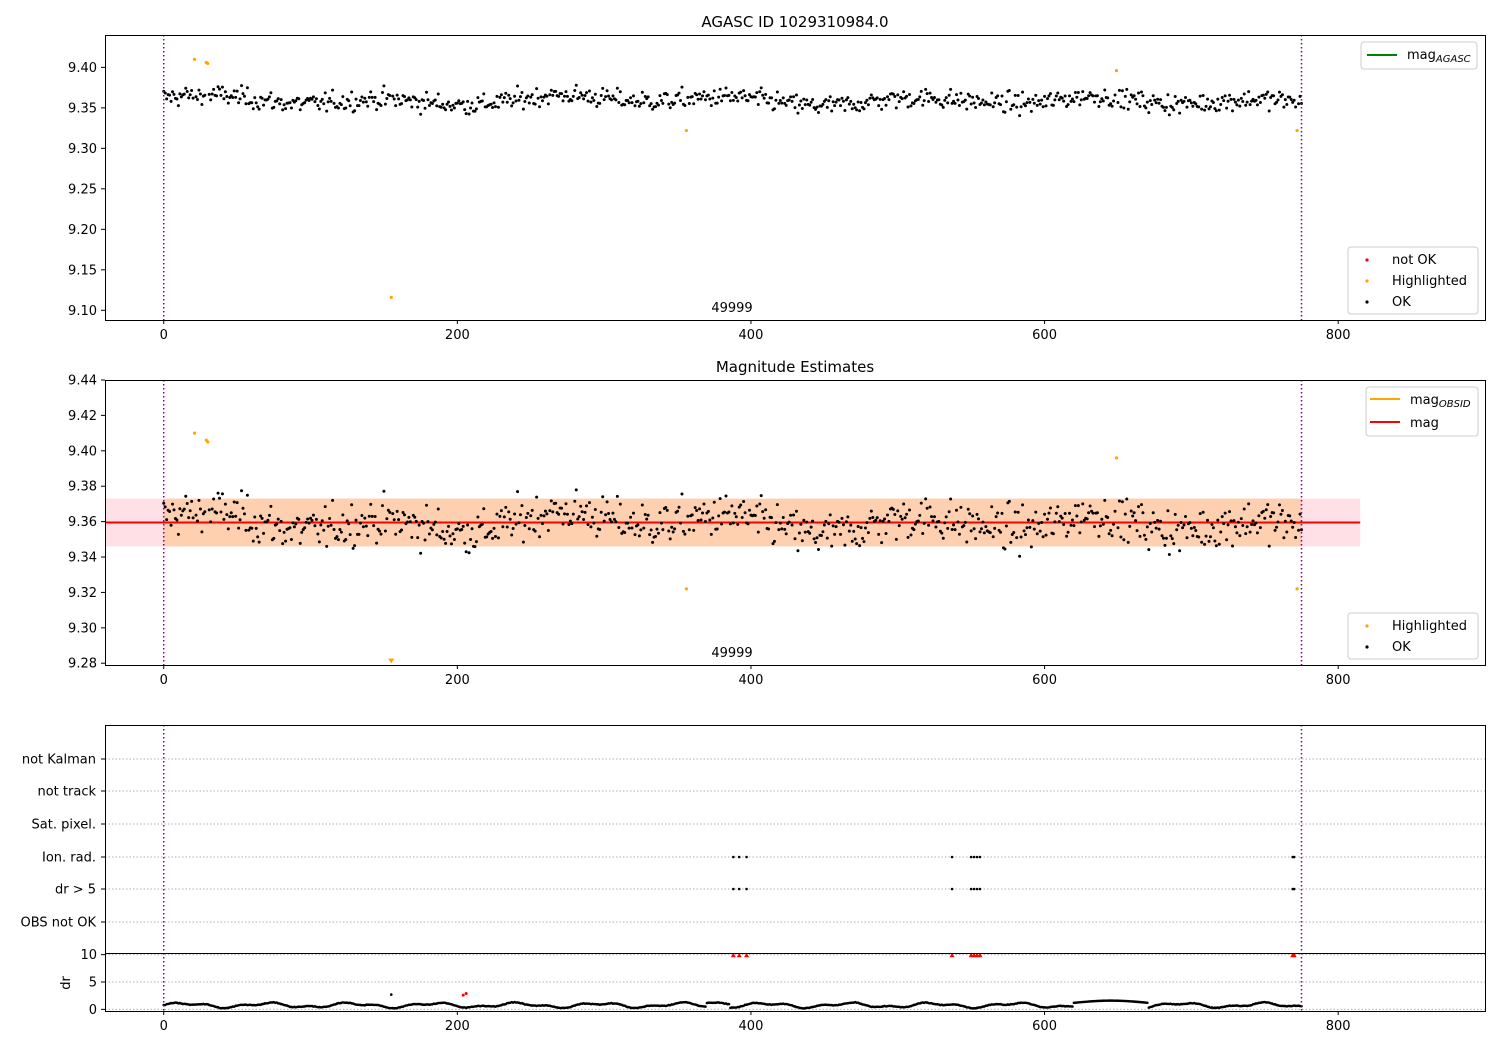  Describe the element at coordinates (64, 825) in the screenshot. I see `flag-label-2: Sat. pixel.` at that location.